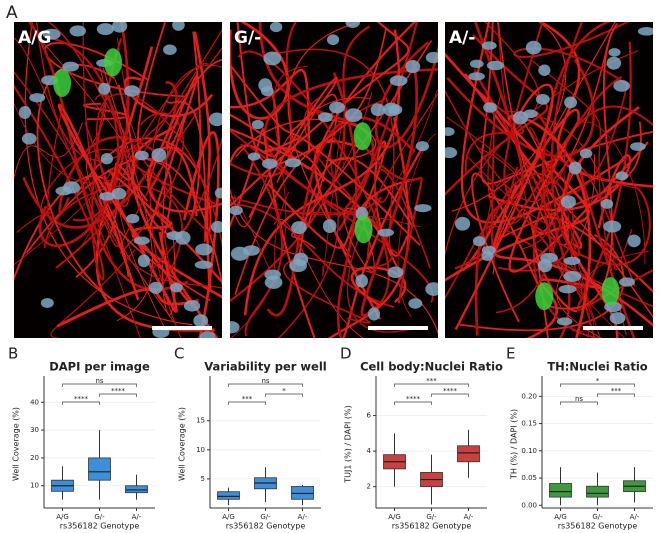 The width and height of the screenshot is (666, 533). What do you see at coordinates (529, 505) in the screenshot?
I see `y-tick-label: 0.00` at bounding box center [529, 505].